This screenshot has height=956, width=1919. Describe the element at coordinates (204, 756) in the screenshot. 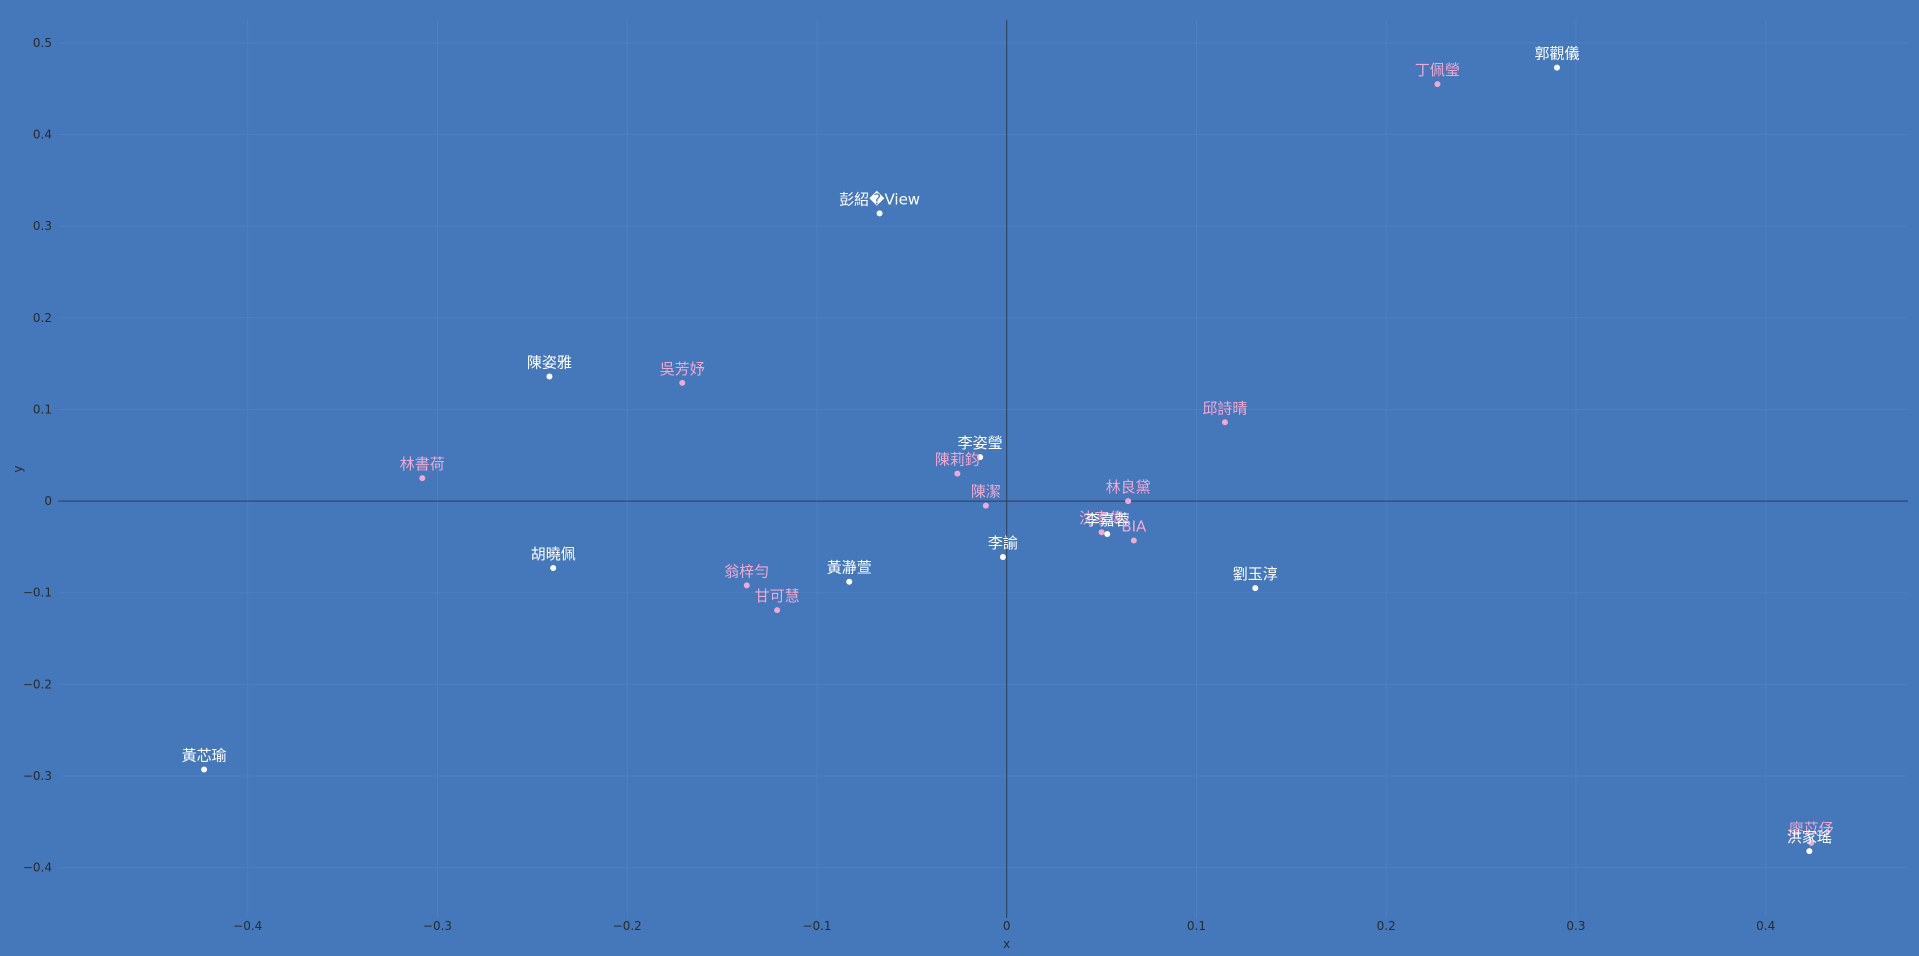

I see `data-label: 黃芯瑜` at that location.